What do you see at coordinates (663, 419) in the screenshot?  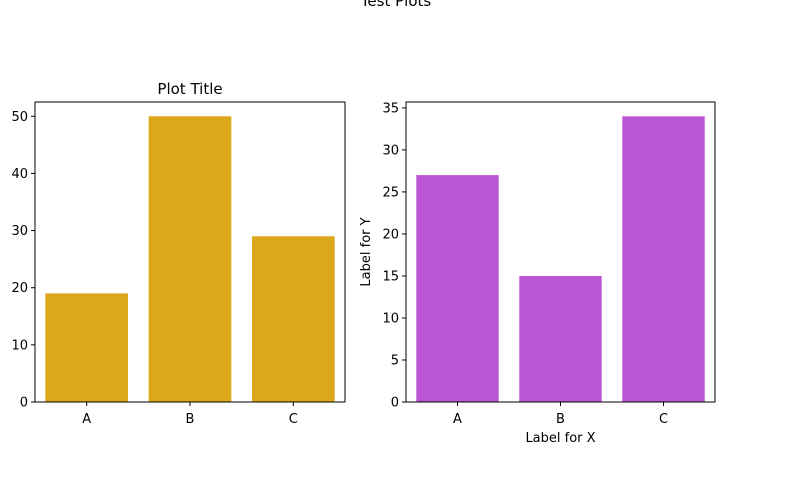 I see `right-xtick-label: C` at bounding box center [663, 419].